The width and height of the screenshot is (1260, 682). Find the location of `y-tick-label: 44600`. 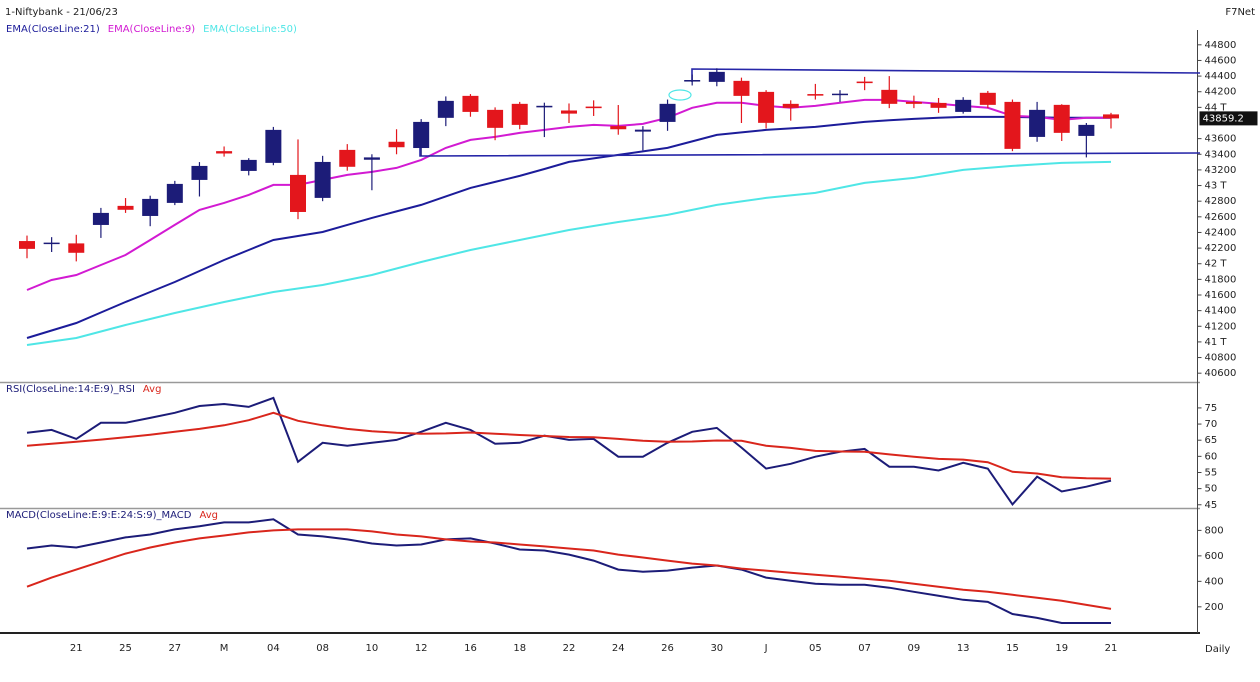

y-tick-label: 44600 is located at coordinates (1221, 60).